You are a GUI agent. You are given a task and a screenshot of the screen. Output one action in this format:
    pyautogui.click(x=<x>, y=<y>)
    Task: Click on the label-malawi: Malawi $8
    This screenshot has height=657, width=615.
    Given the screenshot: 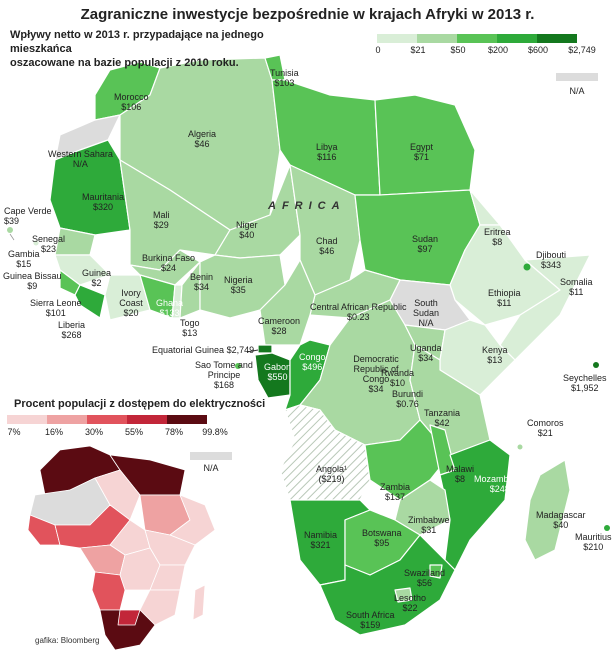 What is the action you would take?
    pyautogui.click(x=460, y=474)
    